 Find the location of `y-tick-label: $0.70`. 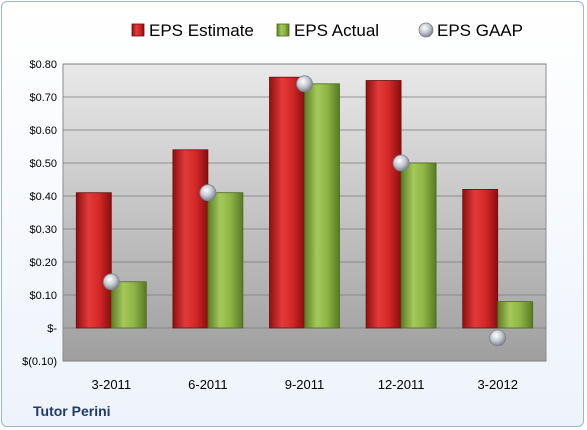

y-tick-label: $0.70 is located at coordinates (43, 98).